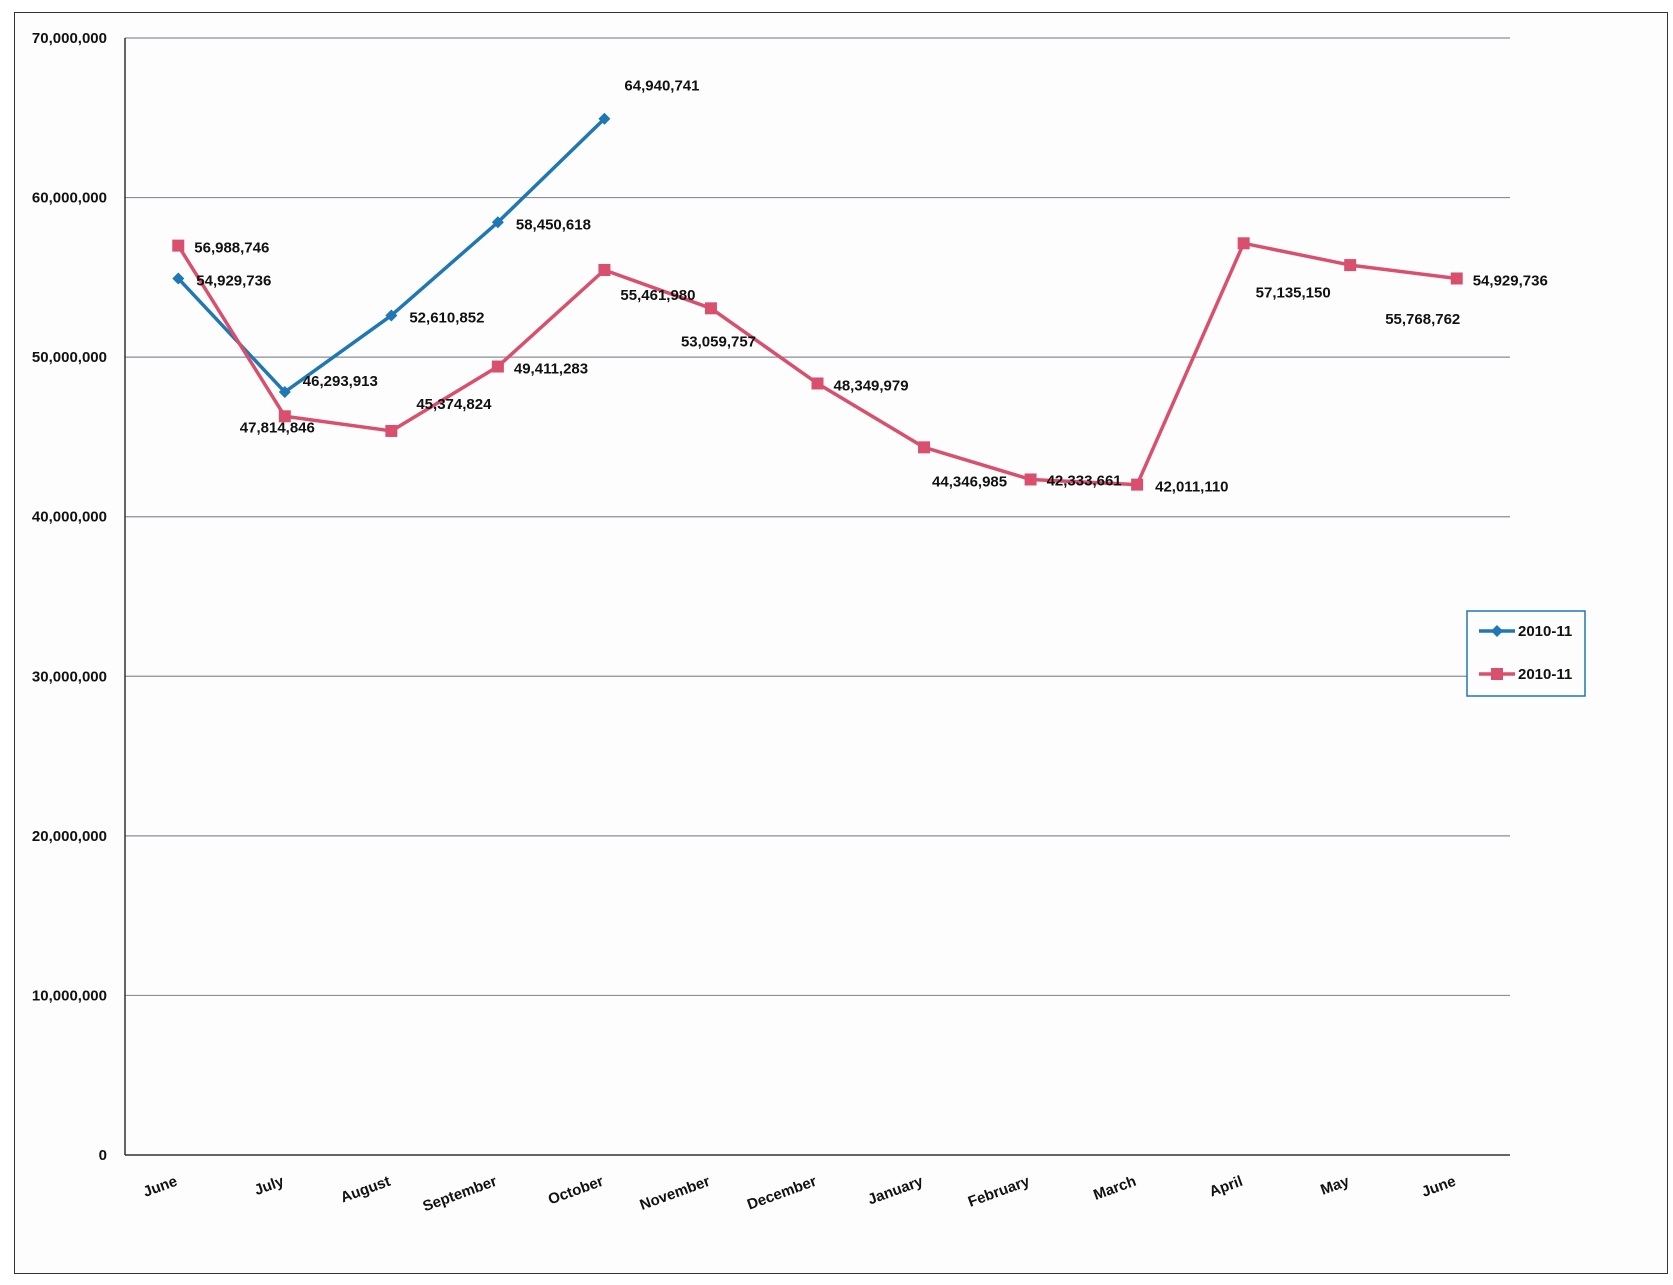  What do you see at coordinates (231, 248) in the screenshot?
I see `data-label: 56,988,746` at bounding box center [231, 248].